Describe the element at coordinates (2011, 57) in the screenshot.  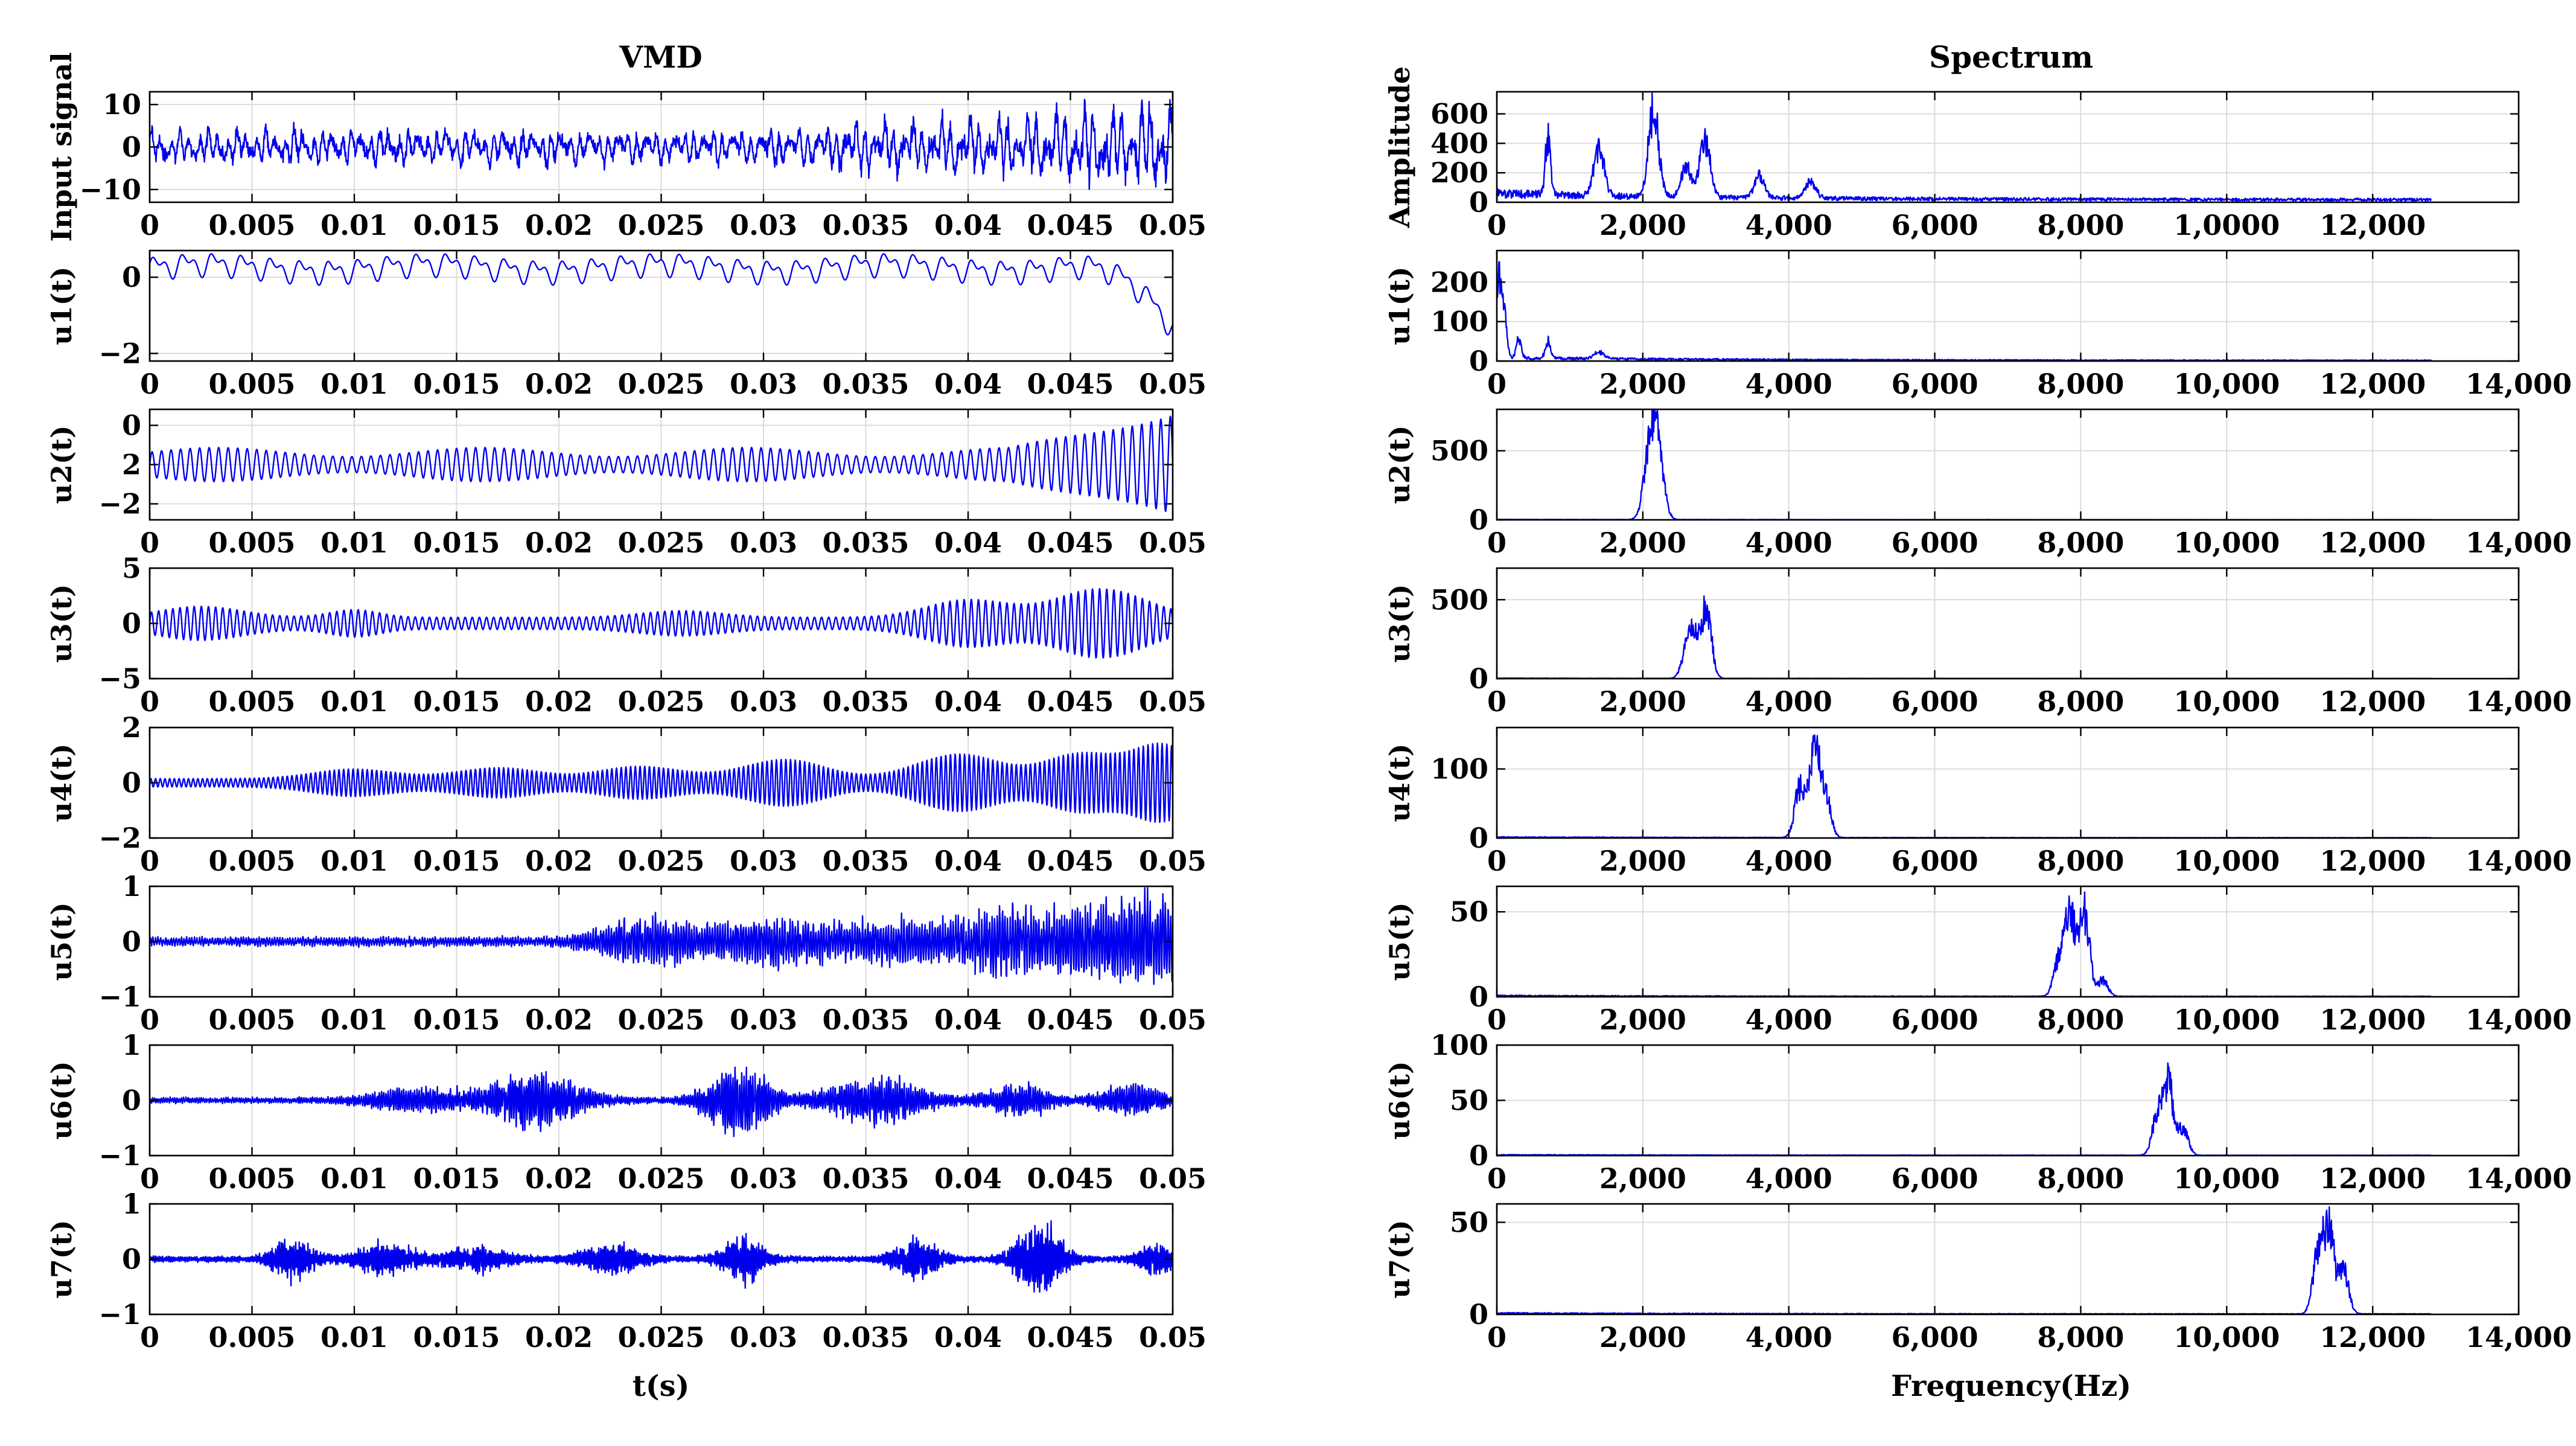
I see `right-figure-title: Spectrum` at that location.